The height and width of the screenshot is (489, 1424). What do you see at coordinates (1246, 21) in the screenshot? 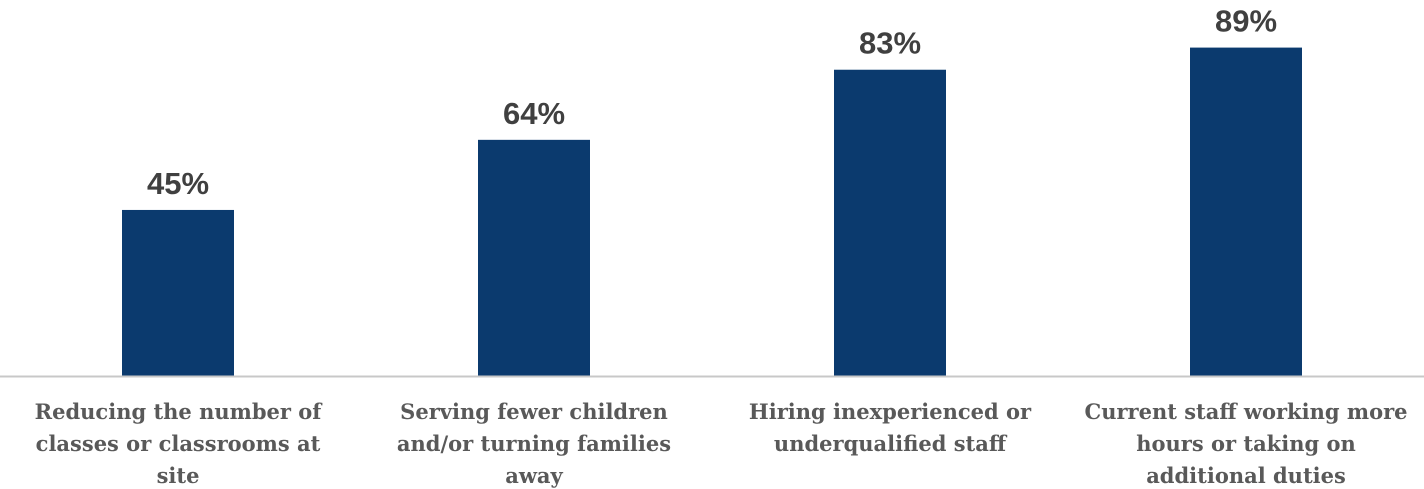
I see `data-label-4: 89%` at bounding box center [1246, 21].